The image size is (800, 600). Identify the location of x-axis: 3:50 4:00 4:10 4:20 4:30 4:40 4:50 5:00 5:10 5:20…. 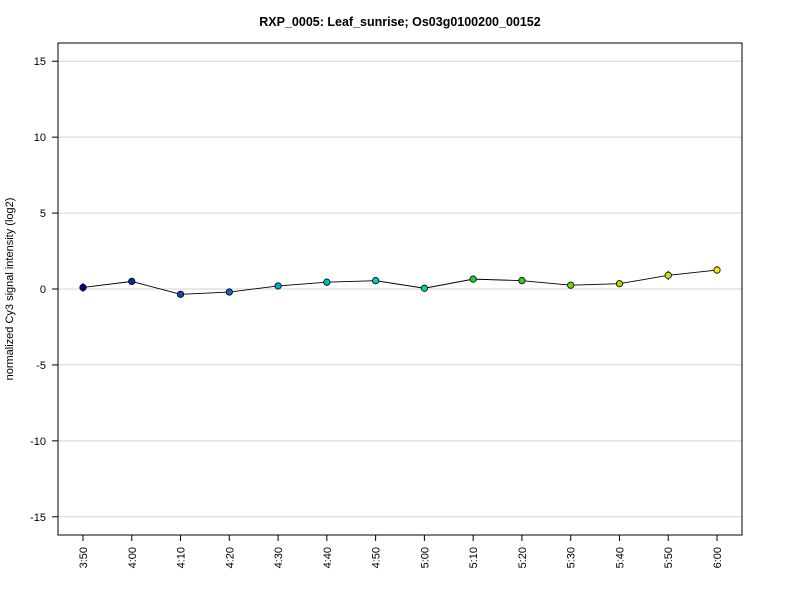
(401, 551).